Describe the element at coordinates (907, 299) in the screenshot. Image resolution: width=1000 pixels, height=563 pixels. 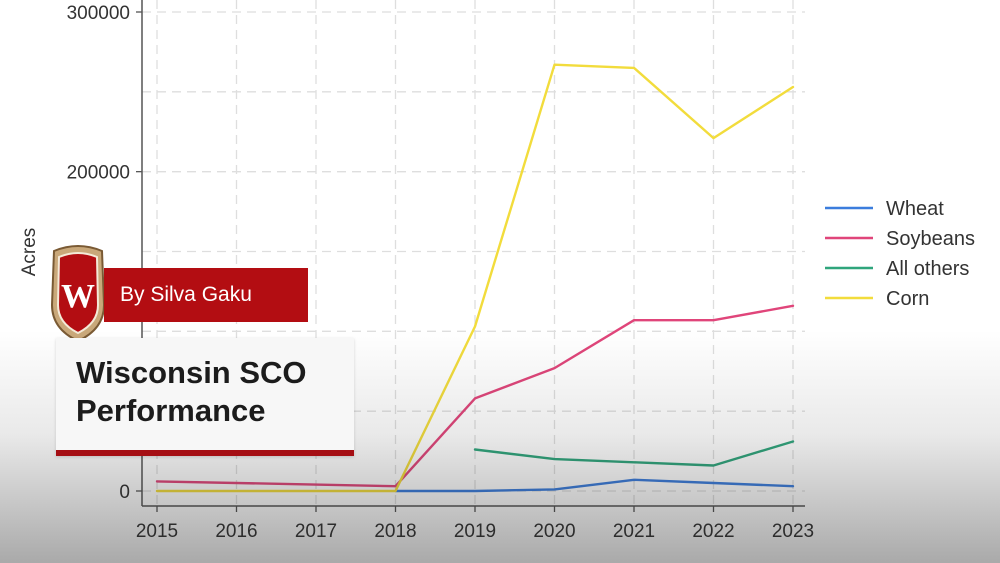
I see `legend-label-corn: Corn` at that location.